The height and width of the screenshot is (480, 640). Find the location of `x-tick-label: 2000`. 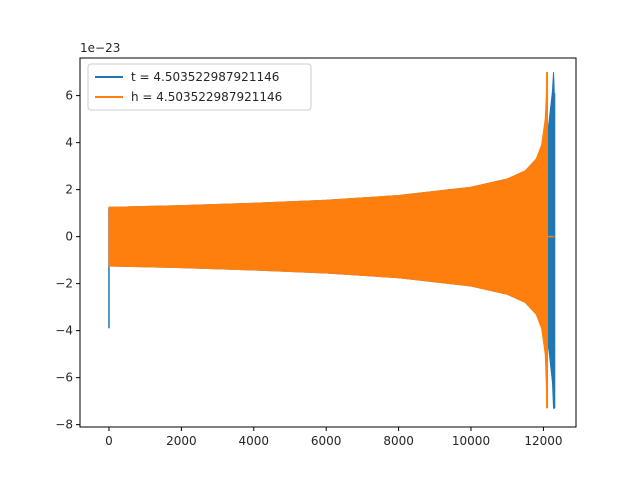

x-tick-label: 2000 is located at coordinates (181, 441).